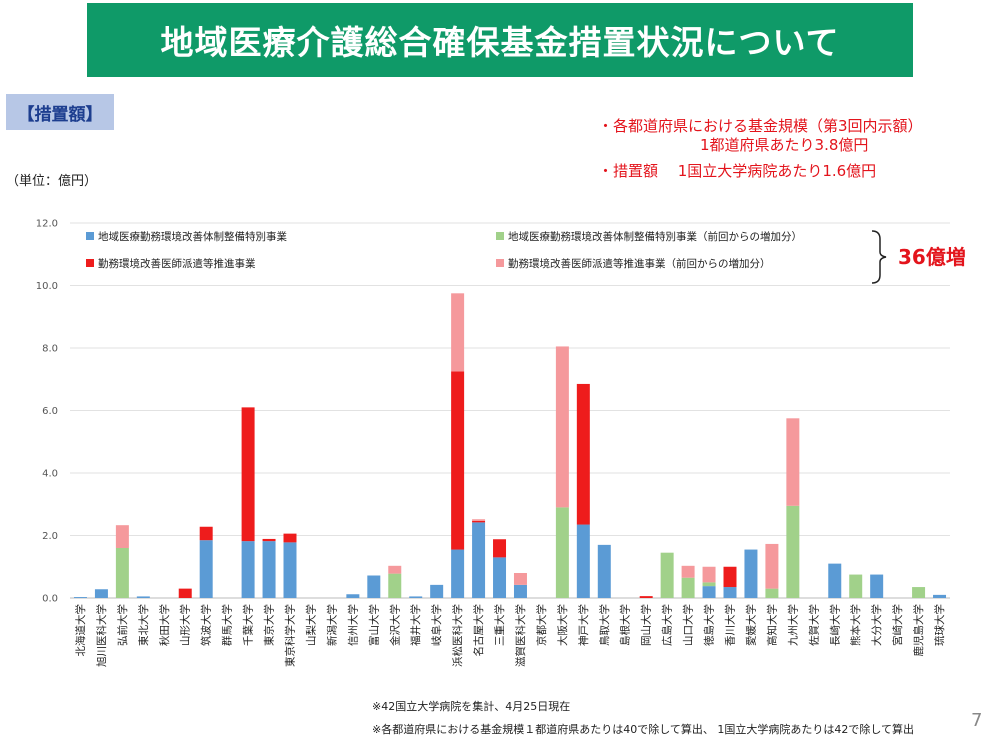  What do you see at coordinates (206, 625) in the screenshot?
I see `category-label: 筑波大学` at bounding box center [206, 625].